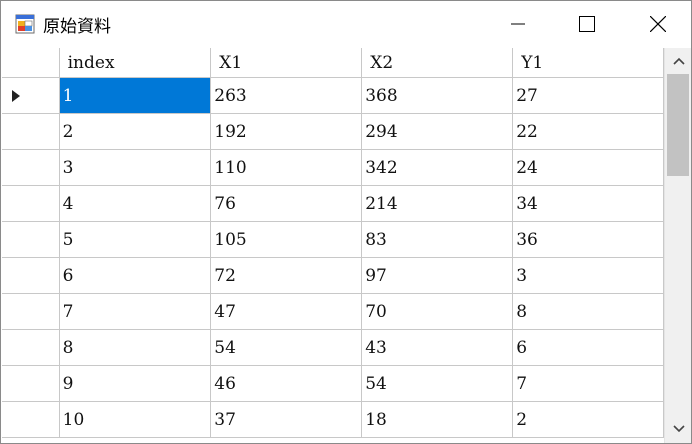 This screenshot has height=444, width=692. Describe the element at coordinates (588, 203) in the screenshot. I see `cell-y1: 34` at that location.